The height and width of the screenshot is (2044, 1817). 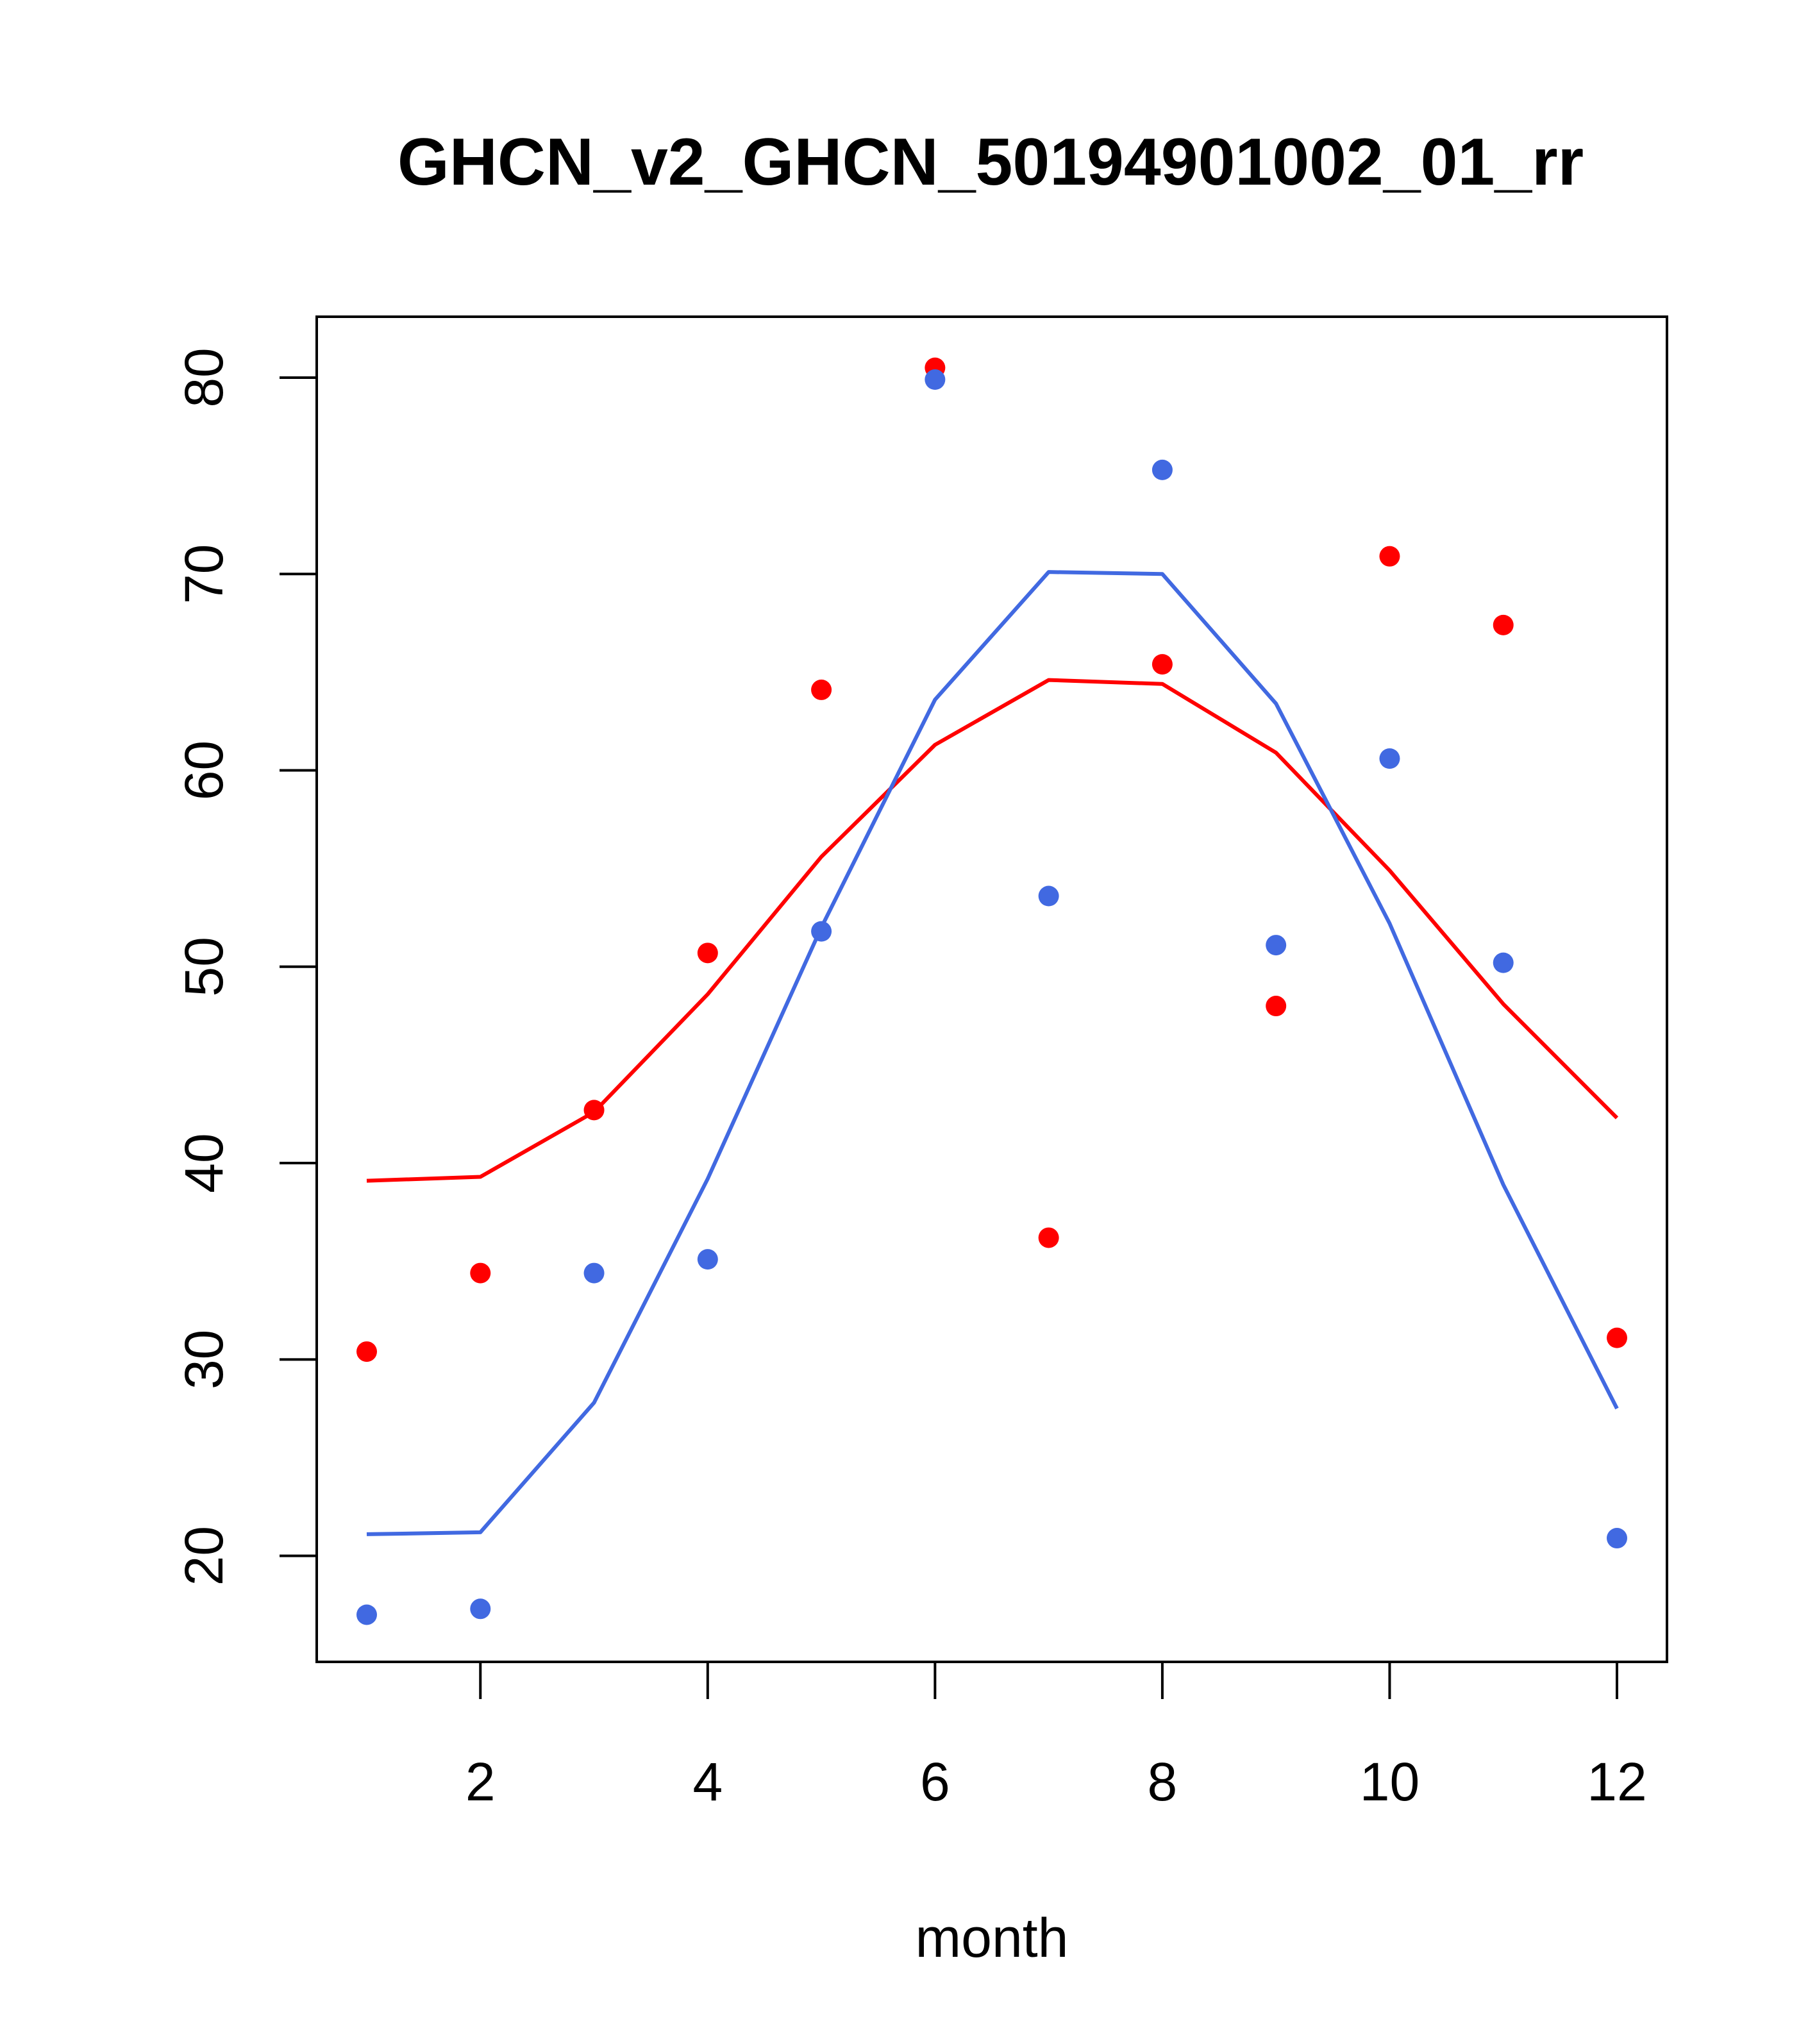 What do you see at coordinates (707, 1782) in the screenshot?
I see `x-tick-label-4: 4` at bounding box center [707, 1782].